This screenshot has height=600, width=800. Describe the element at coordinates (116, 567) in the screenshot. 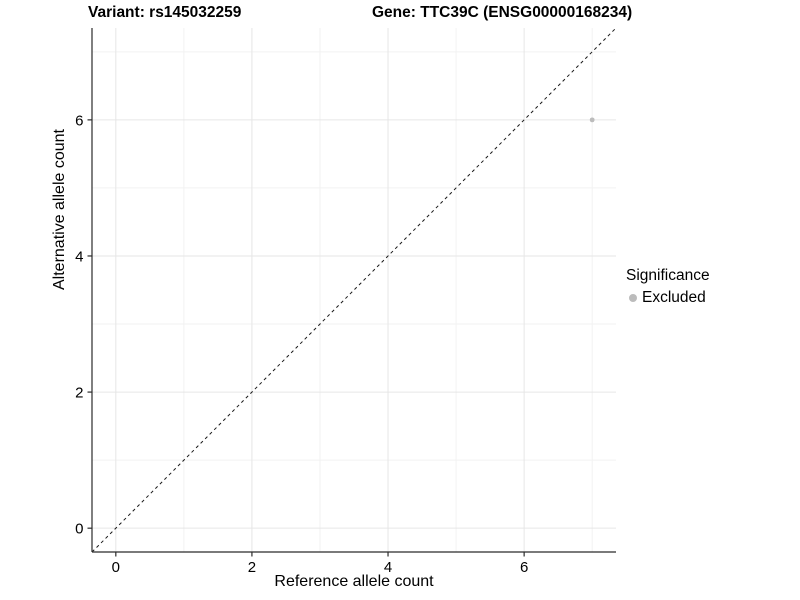

I see `x-tick-label: 0` at that location.